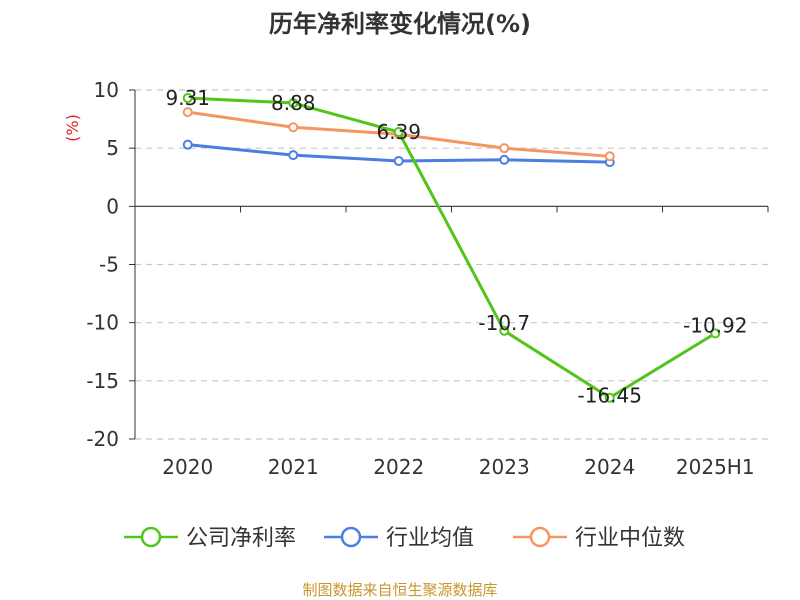  What do you see at coordinates (715, 467) in the screenshot?
I see `x-tick-label: 2025H1` at bounding box center [715, 467].